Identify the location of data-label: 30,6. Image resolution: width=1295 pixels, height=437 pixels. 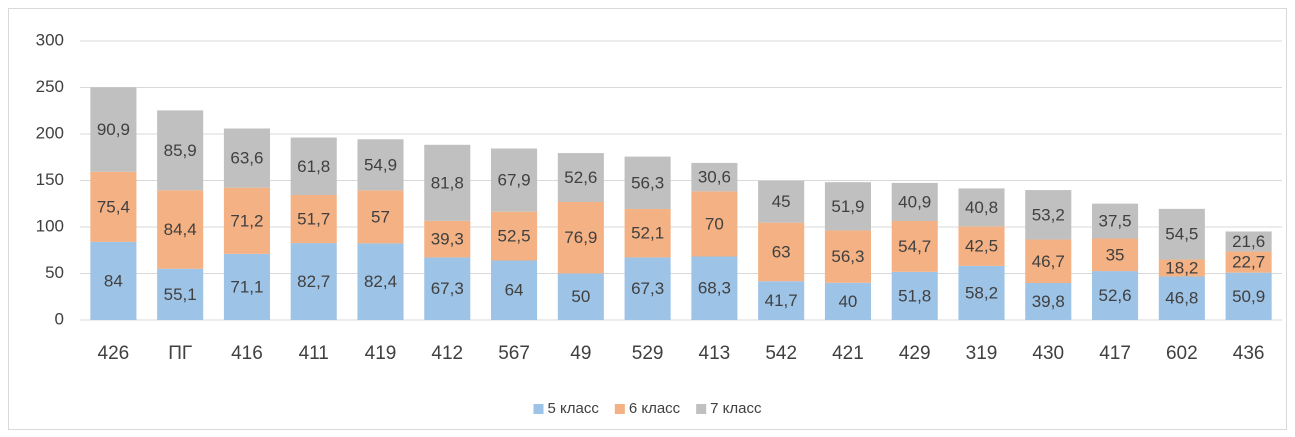
(714, 177).